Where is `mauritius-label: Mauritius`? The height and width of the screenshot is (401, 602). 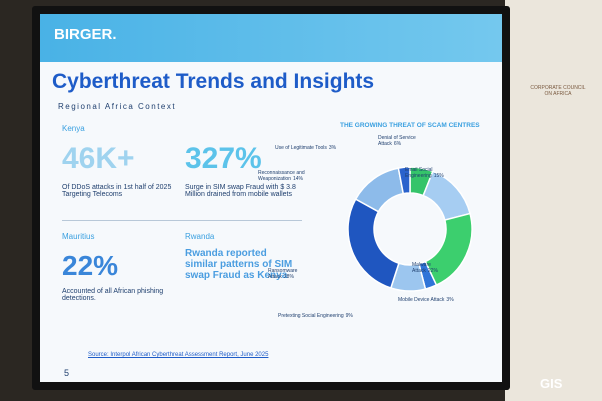
mauritius-label: Mauritius is located at coordinates (78, 236).